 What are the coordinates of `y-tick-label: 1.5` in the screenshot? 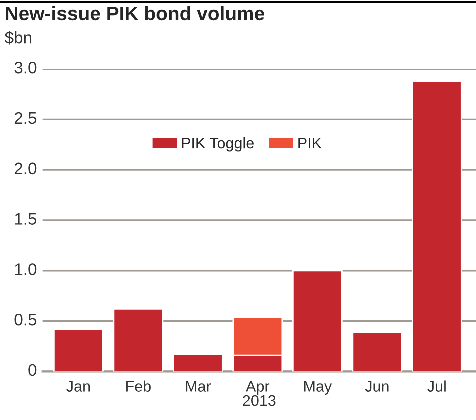 It's located at (26, 219).